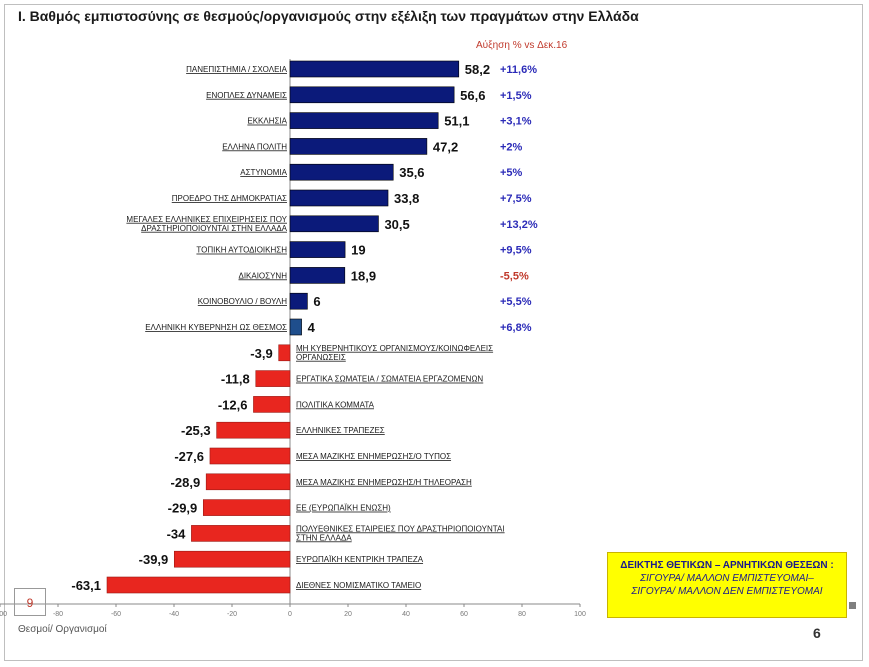  What do you see at coordinates (324, 537) in the screenshot?
I see `category-label: ΣΤΗΝ ΕΛΛΑΔΑ` at bounding box center [324, 537].